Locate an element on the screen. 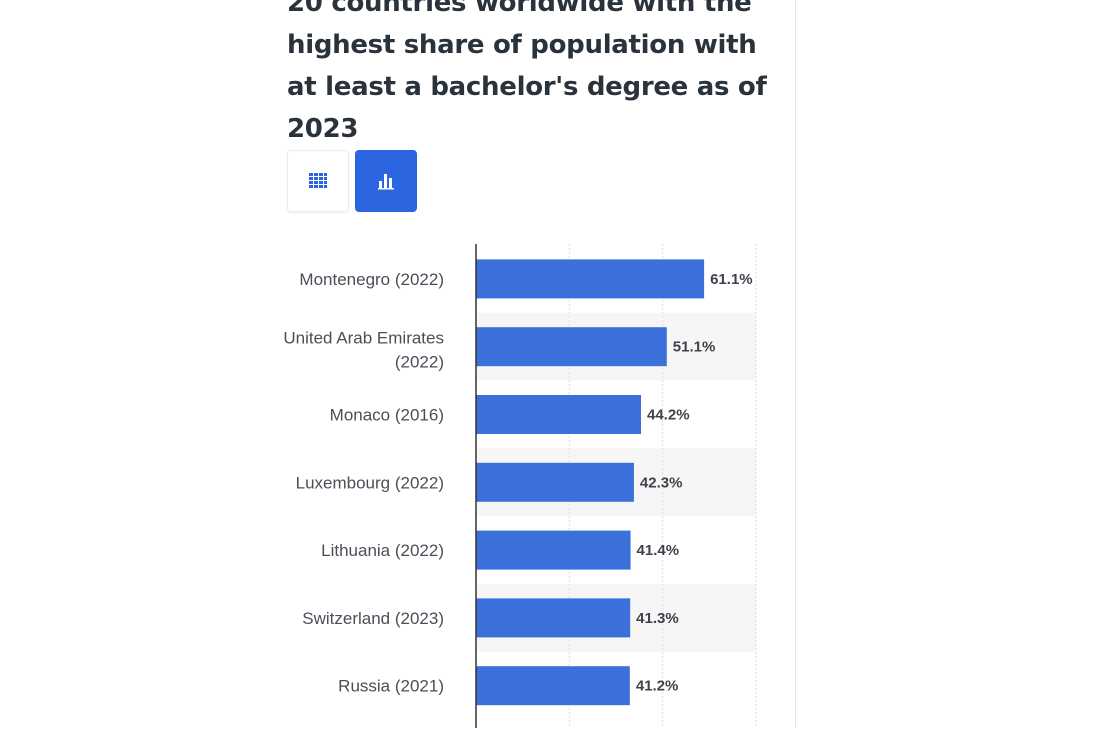  divider is located at coordinates (795, 364).